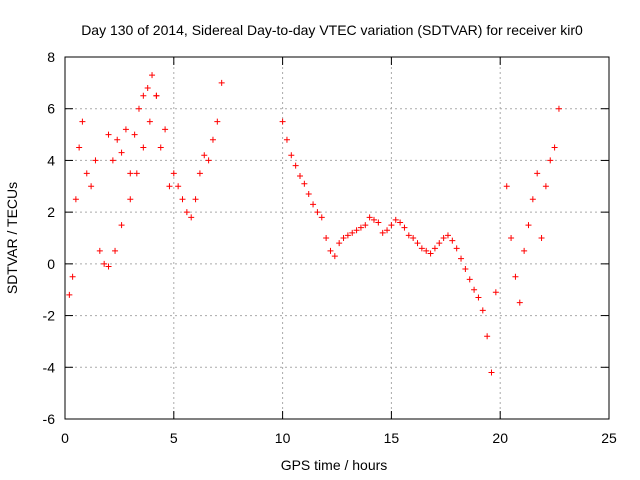 The height and width of the screenshot is (480, 640). What do you see at coordinates (51, 212) in the screenshot?
I see `y-tick-label: 2` at bounding box center [51, 212].